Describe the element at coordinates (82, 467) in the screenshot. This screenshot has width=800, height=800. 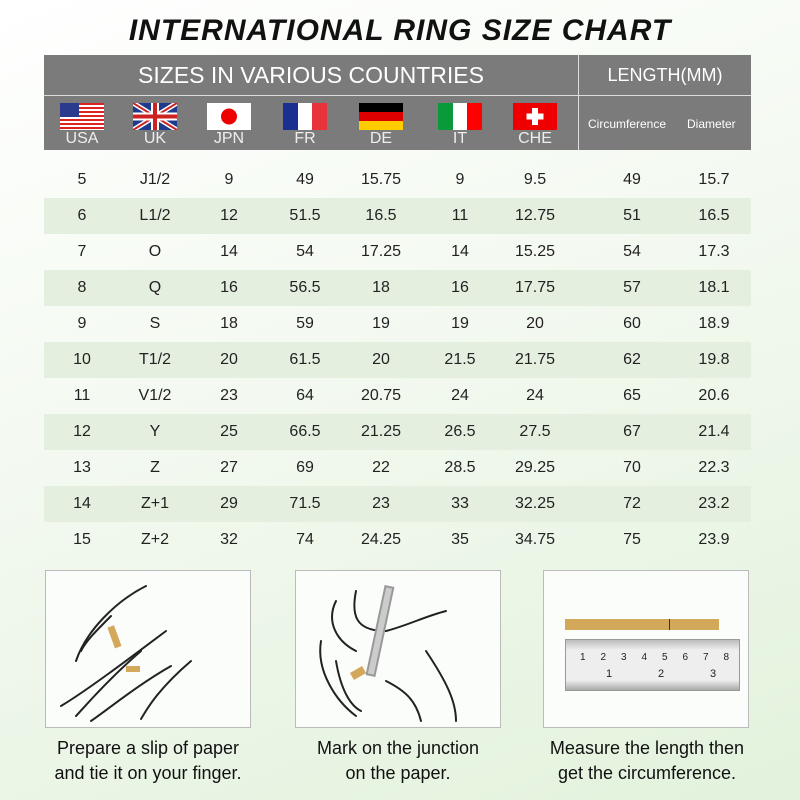
I see `table-cell: 13` at that location.